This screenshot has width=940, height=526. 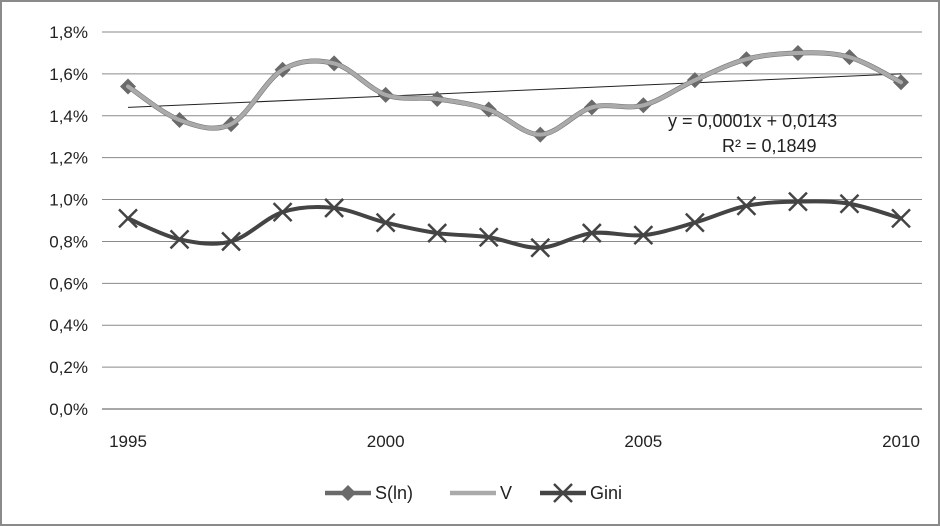 I want to click on y-tick-label: 0,6%, so click(x=68, y=283).